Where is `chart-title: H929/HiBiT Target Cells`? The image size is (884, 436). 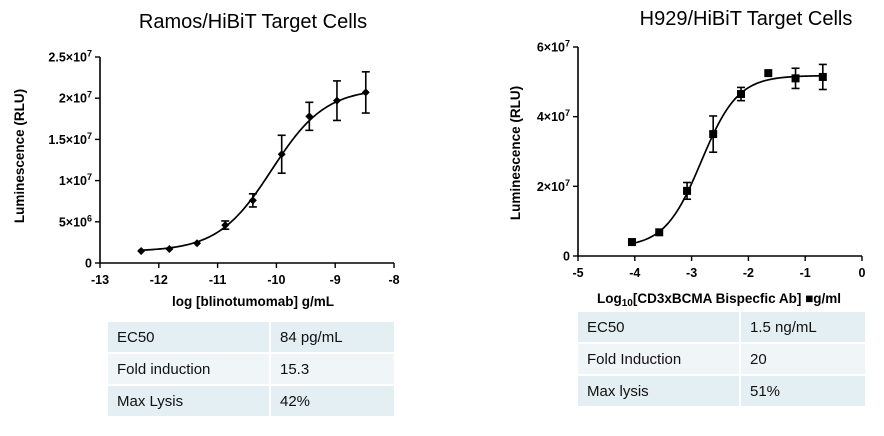 chart-title: H929/HiBiT Target Cells is located at coordinates (746, 19).